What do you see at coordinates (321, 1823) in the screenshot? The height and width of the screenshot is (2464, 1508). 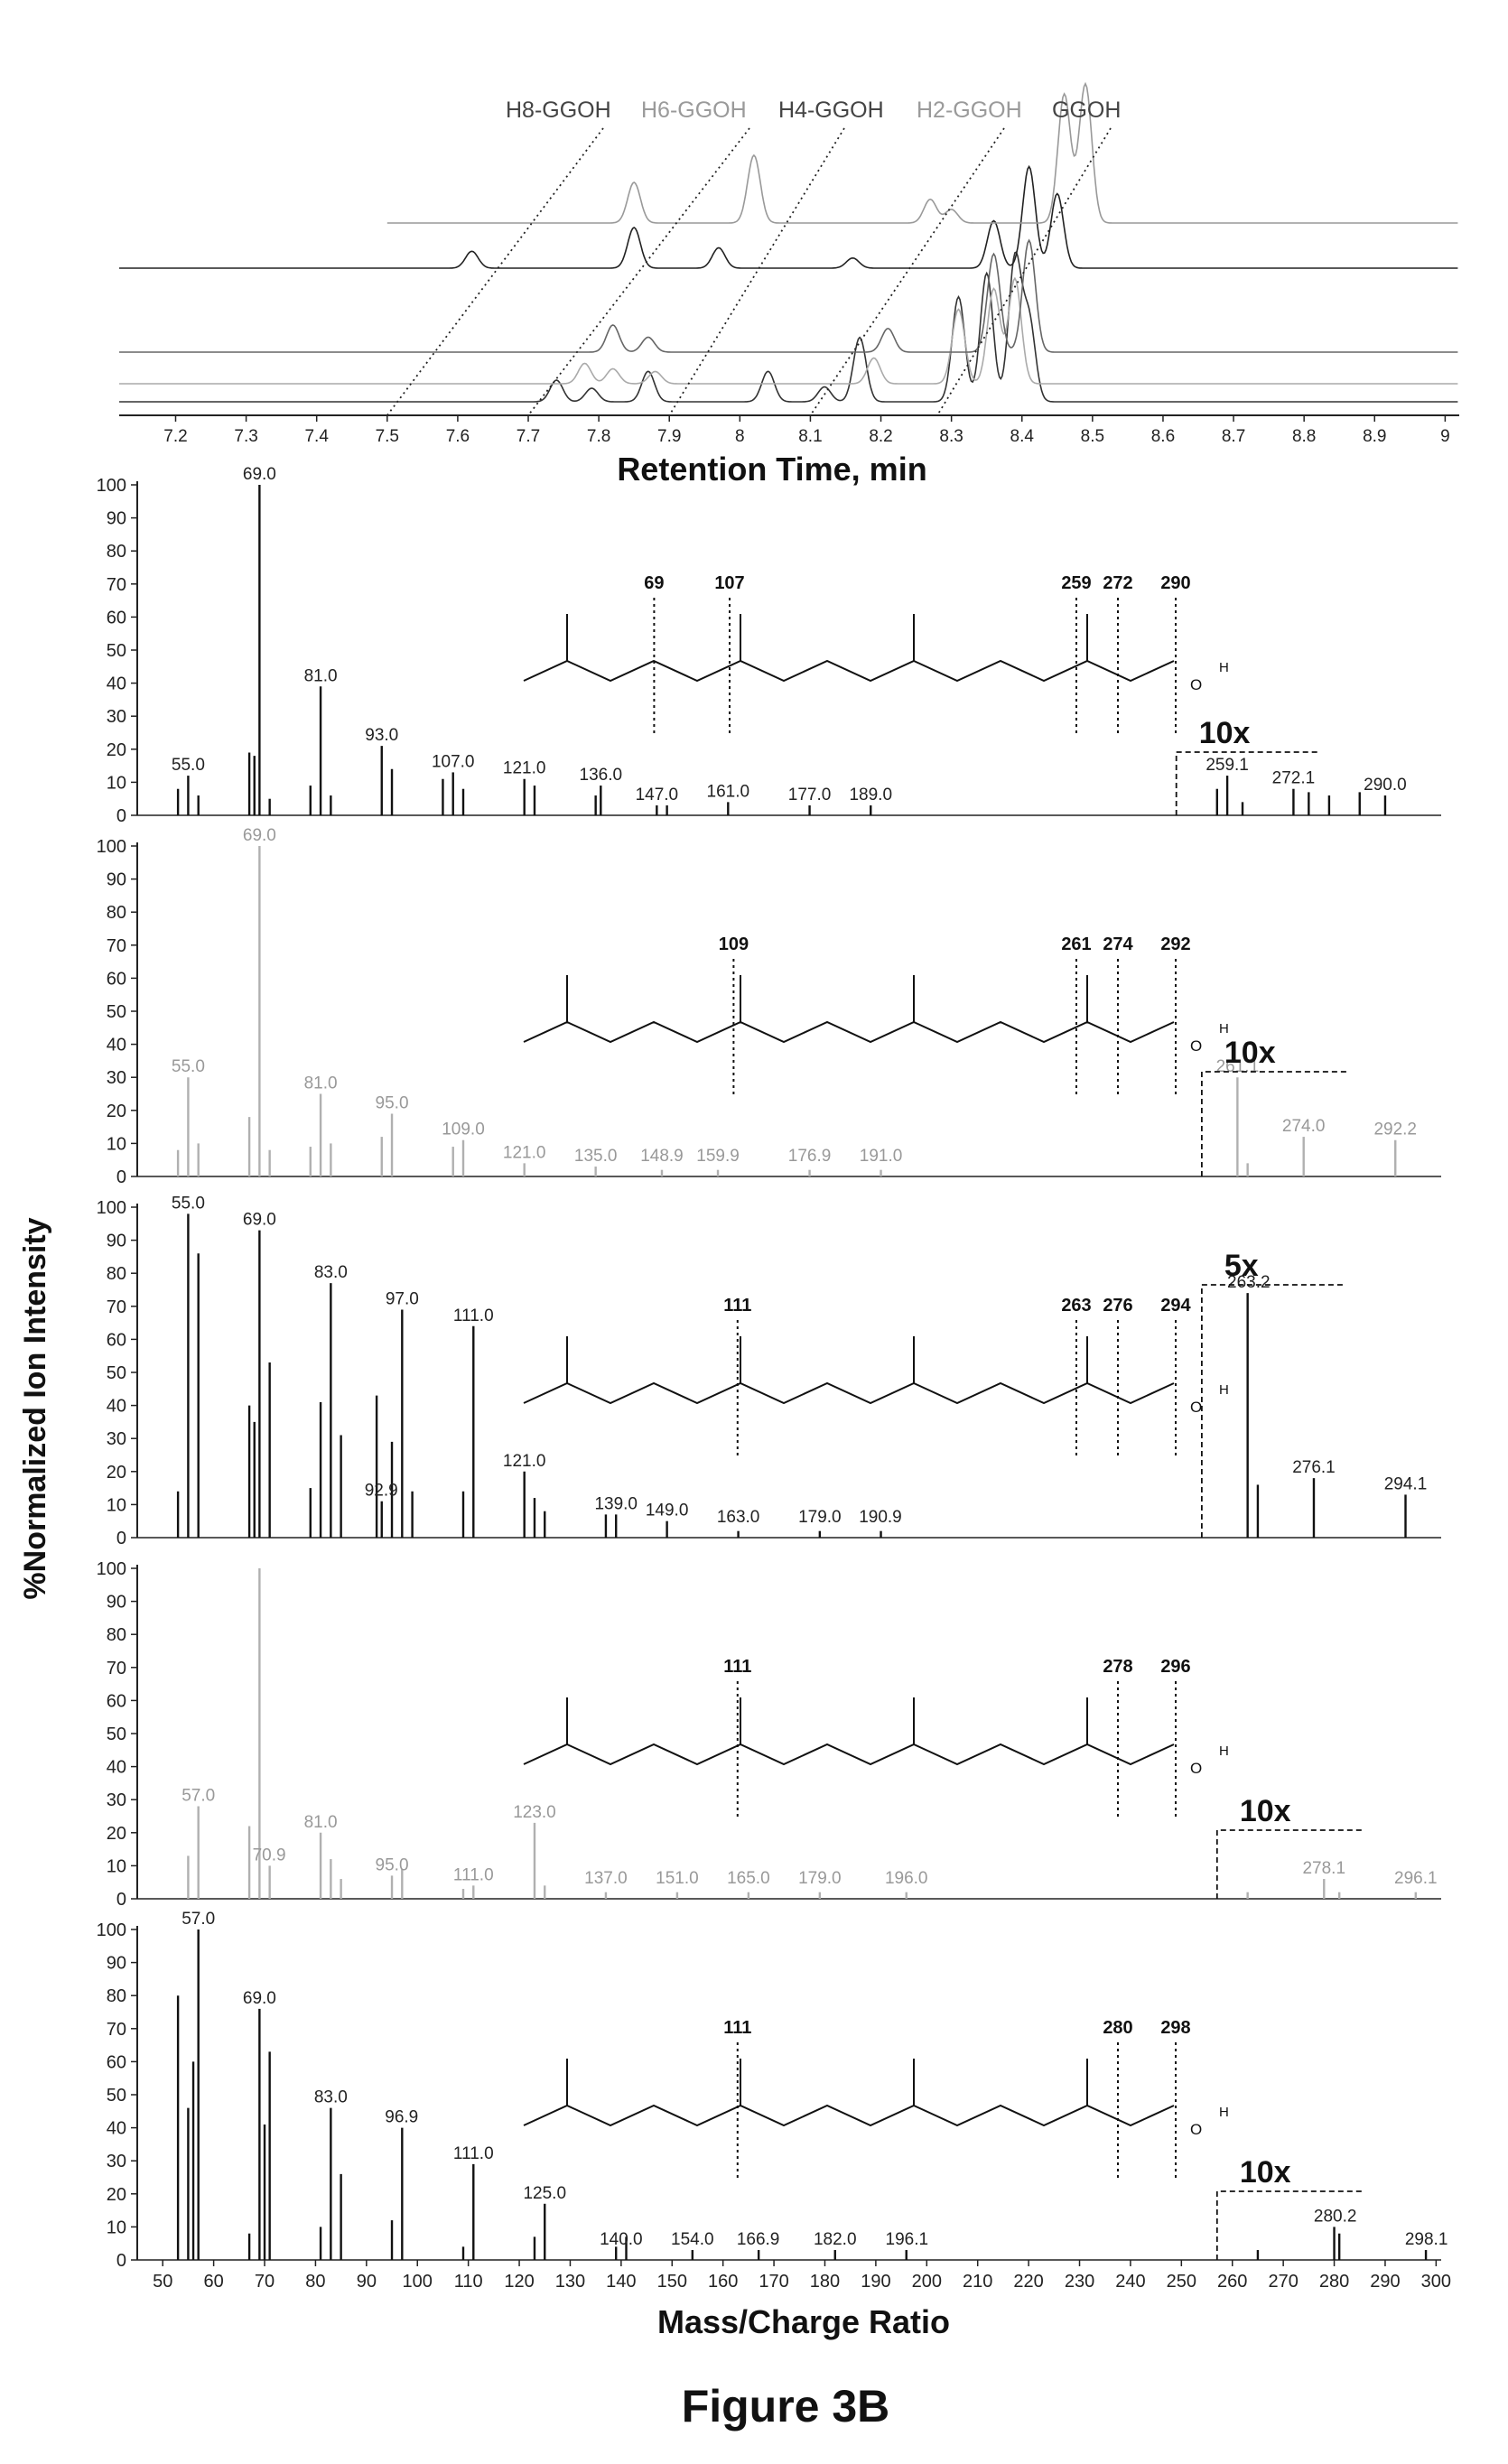 I see `peak-label: 81.0` at bounding box center [321, 1823].